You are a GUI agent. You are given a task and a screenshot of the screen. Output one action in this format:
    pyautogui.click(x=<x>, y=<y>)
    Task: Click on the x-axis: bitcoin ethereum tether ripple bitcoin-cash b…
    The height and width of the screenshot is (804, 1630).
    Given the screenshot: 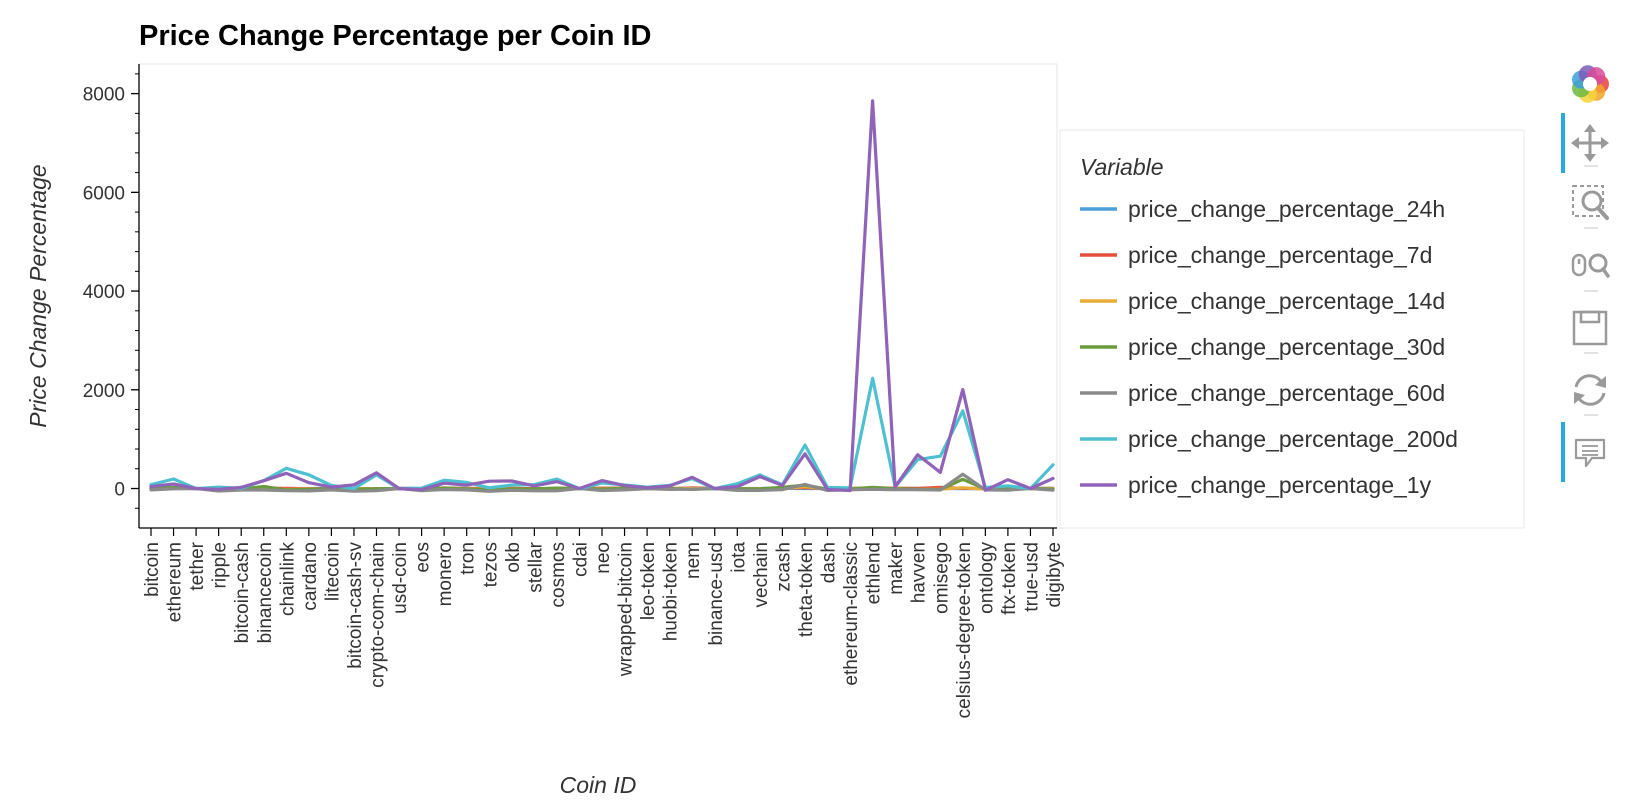 What is the action you would take?
    pyautogui.click(x=602, y=622)
    